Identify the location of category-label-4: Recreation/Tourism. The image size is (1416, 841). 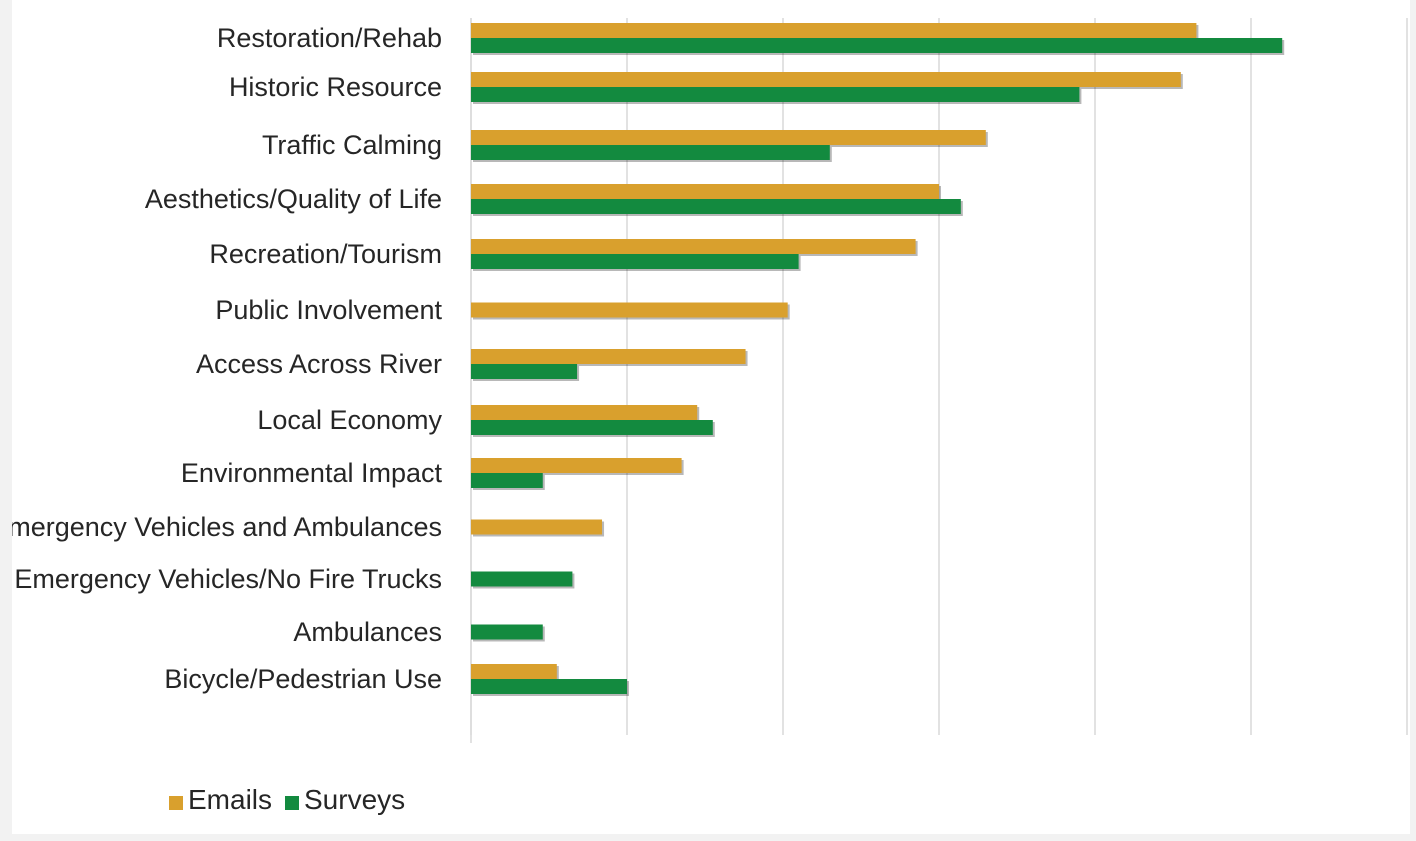
(325, 254).